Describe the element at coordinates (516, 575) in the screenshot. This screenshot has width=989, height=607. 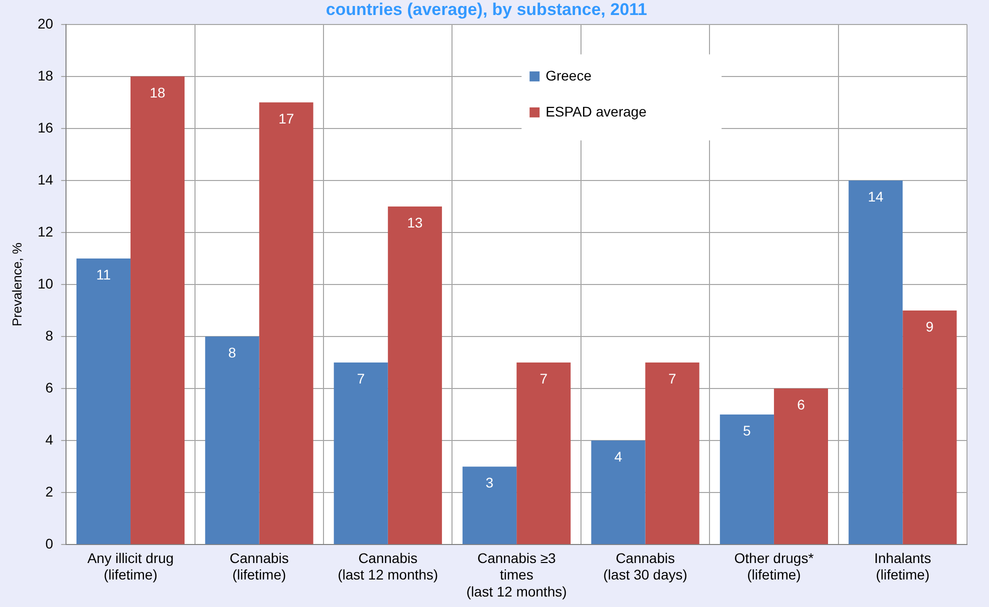
I see `x-tick-label: Cannabis ≥3 times (last 12 months)` at that location.